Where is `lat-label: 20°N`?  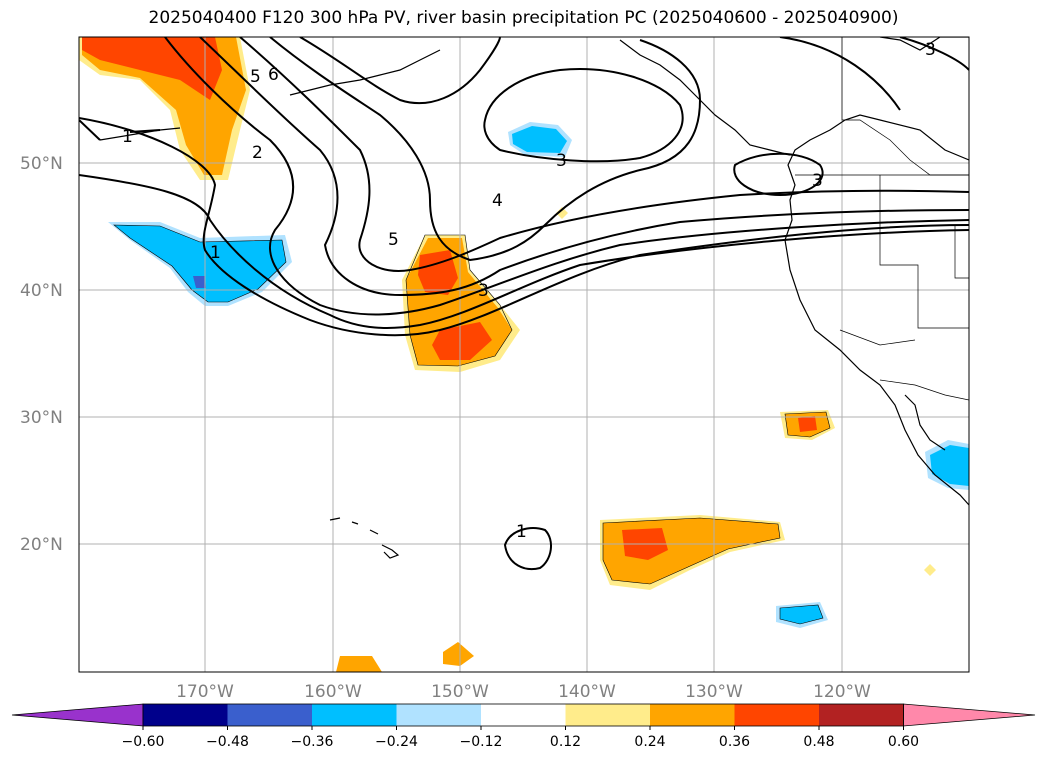 lat-label: 20°N is located at coordinates (41, 545).